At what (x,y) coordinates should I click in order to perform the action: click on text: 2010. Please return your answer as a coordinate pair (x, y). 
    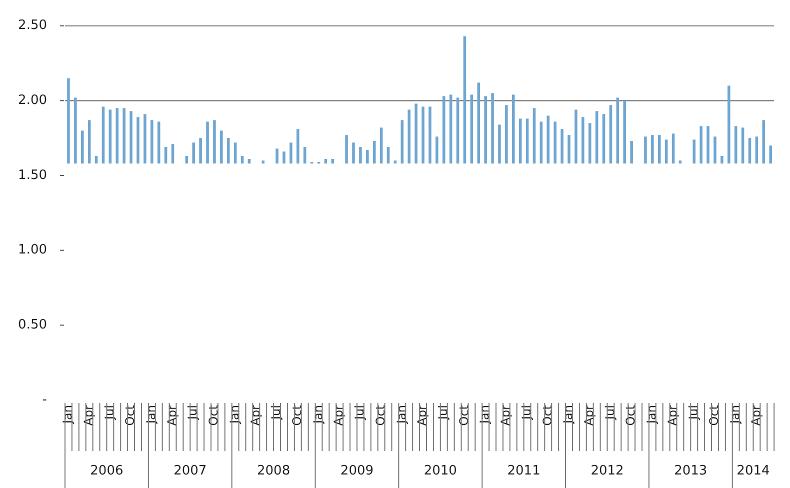
    Looking at the image, I should click on (440, 470).